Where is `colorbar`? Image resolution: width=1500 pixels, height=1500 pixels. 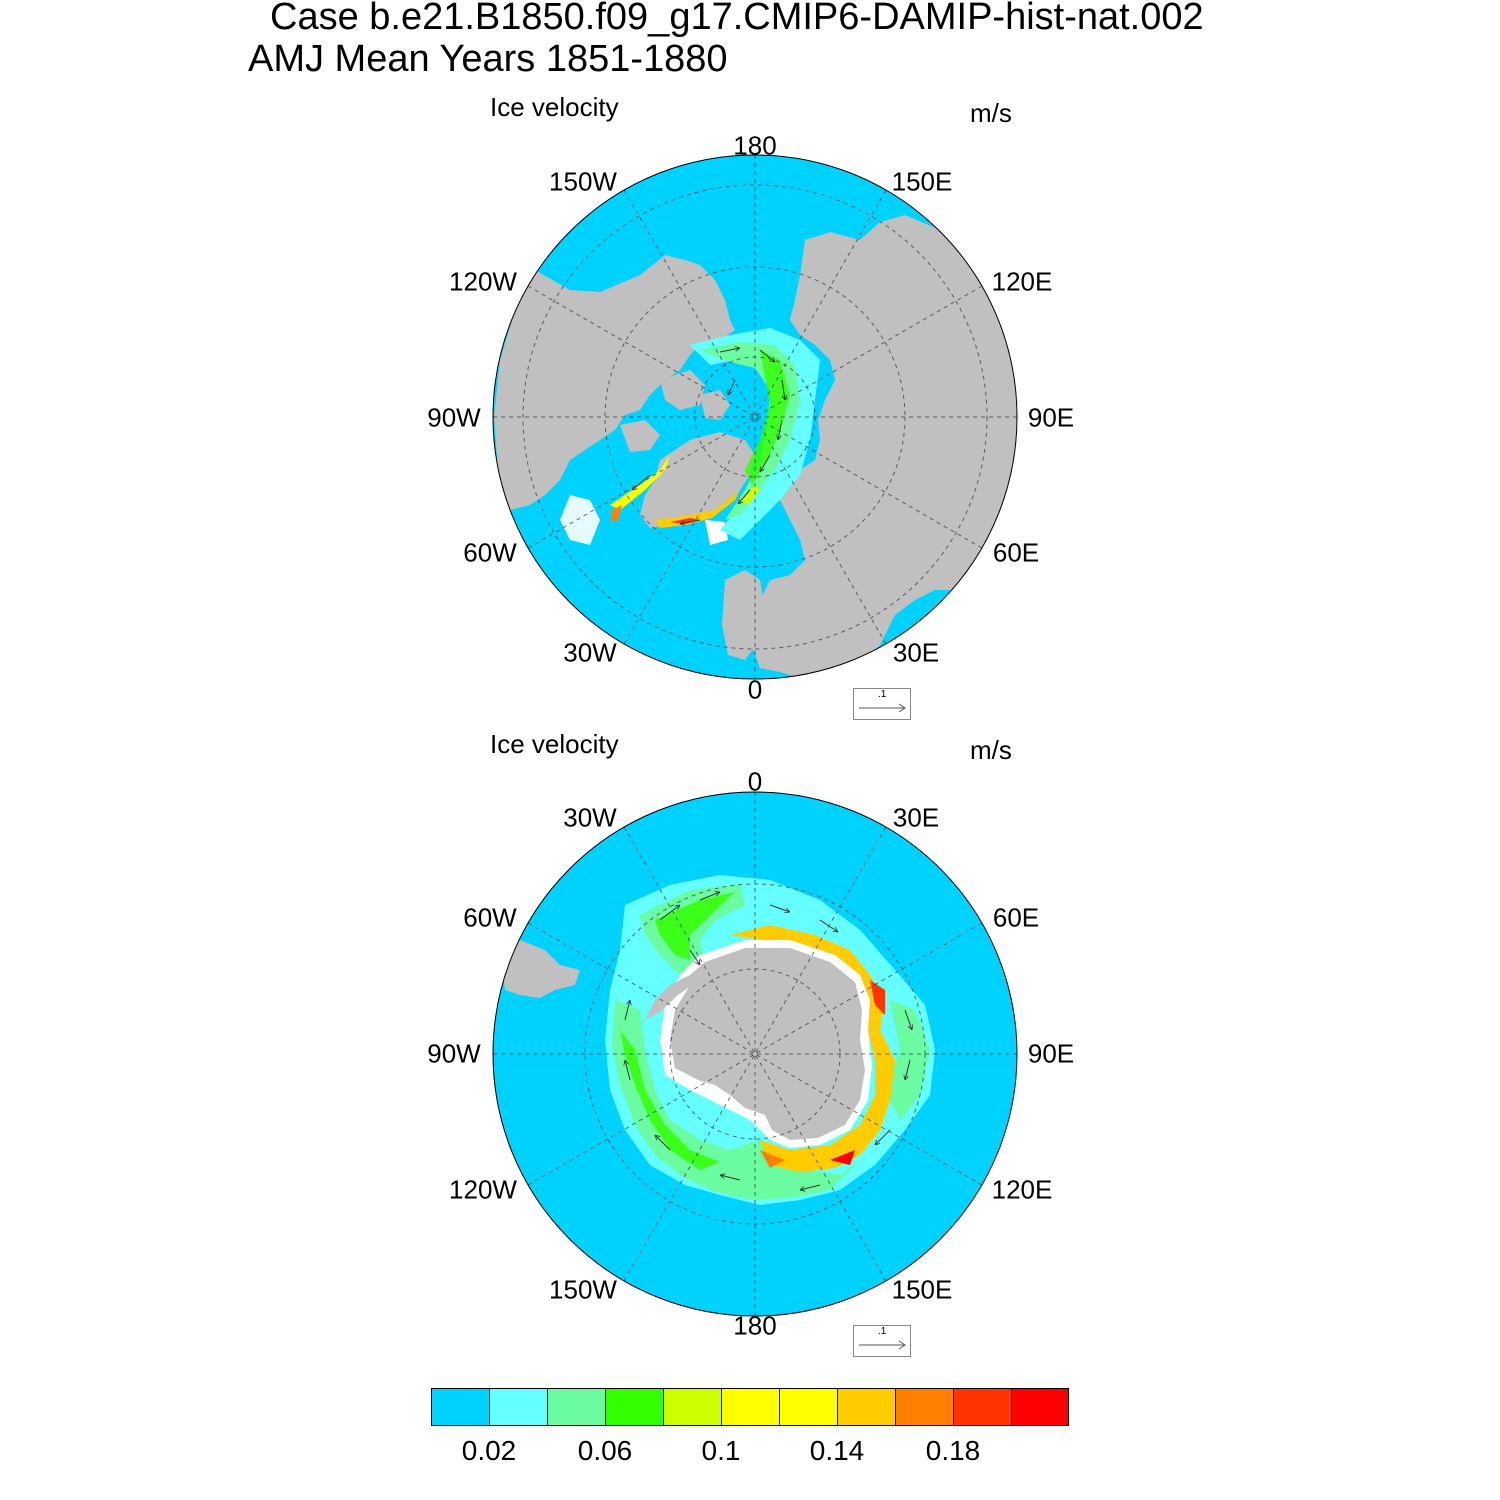
colorbar is located at coordinates (750, 1407).